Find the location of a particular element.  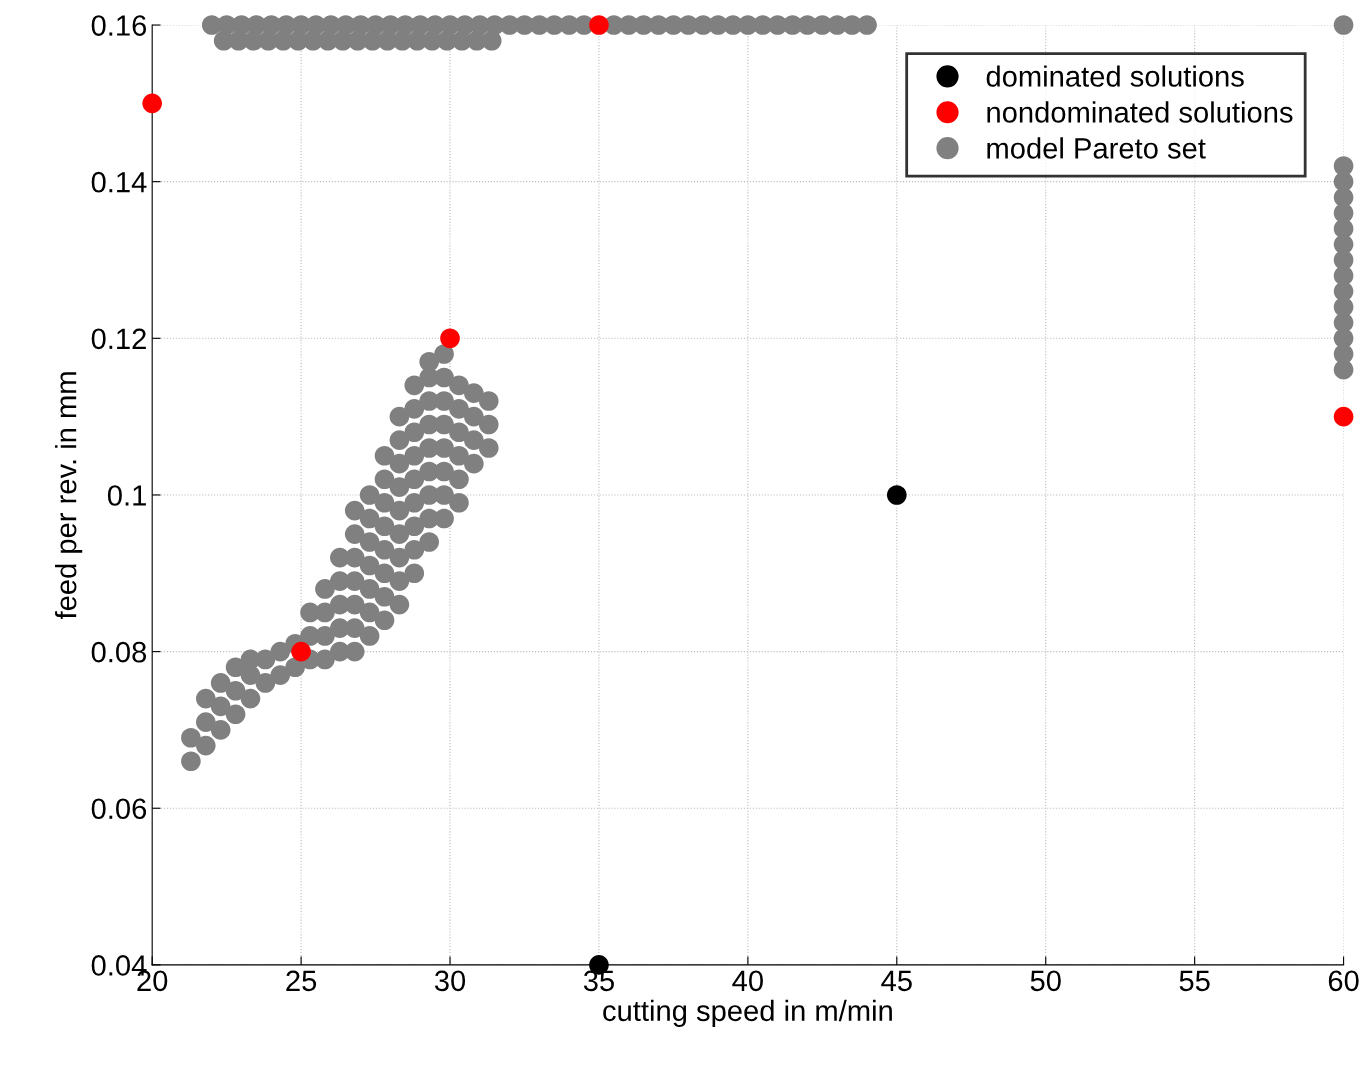

legend-label: nondominated solutions is located at coordinates (1140, 112).